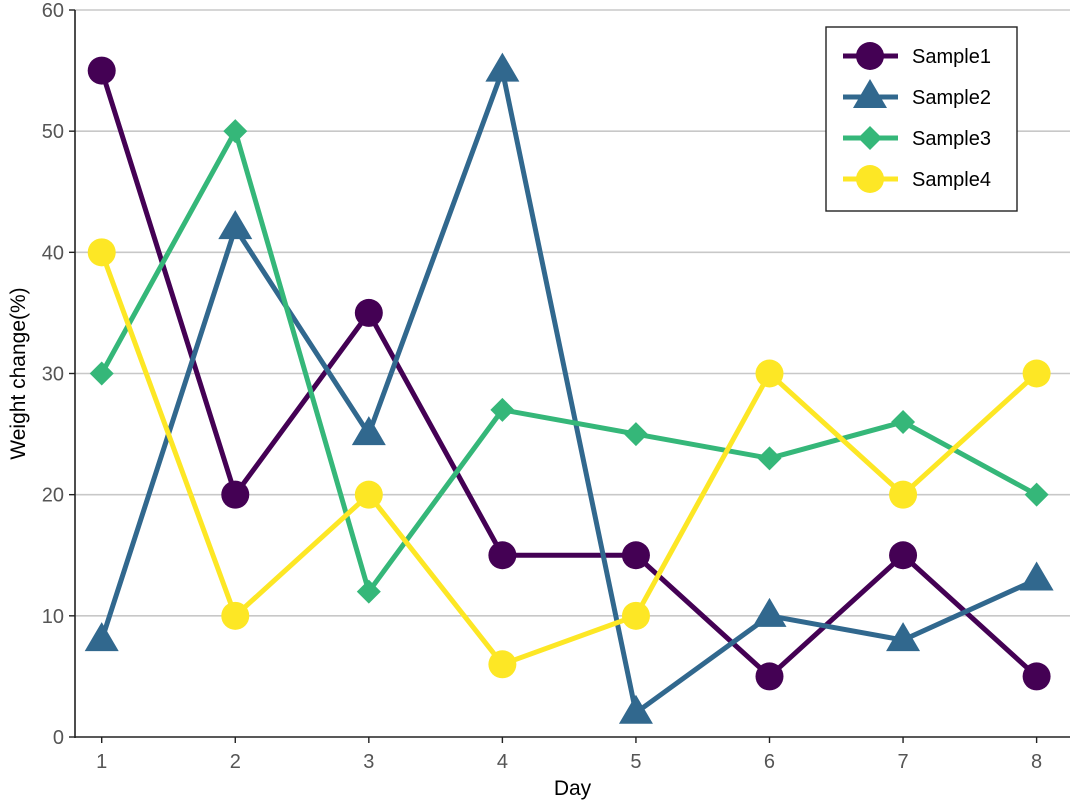 This screenshot has width=1080, height=809. Describe the element at coordinates (1036, 762) in the screenshot. I see `x-tick-label: 8` at that location.